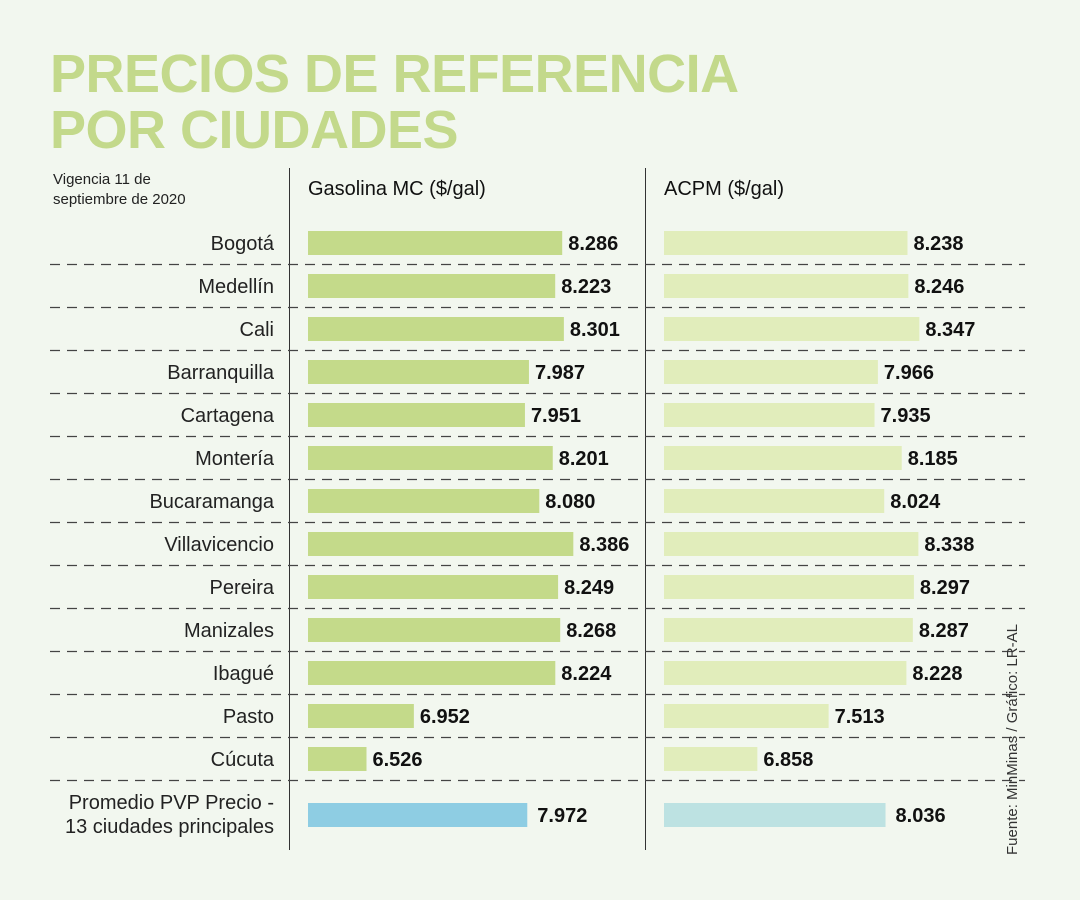 The height and width of the screenshot is (900, 1080). I want to click on acpm-value-label: 7.966, so click(909, 373).